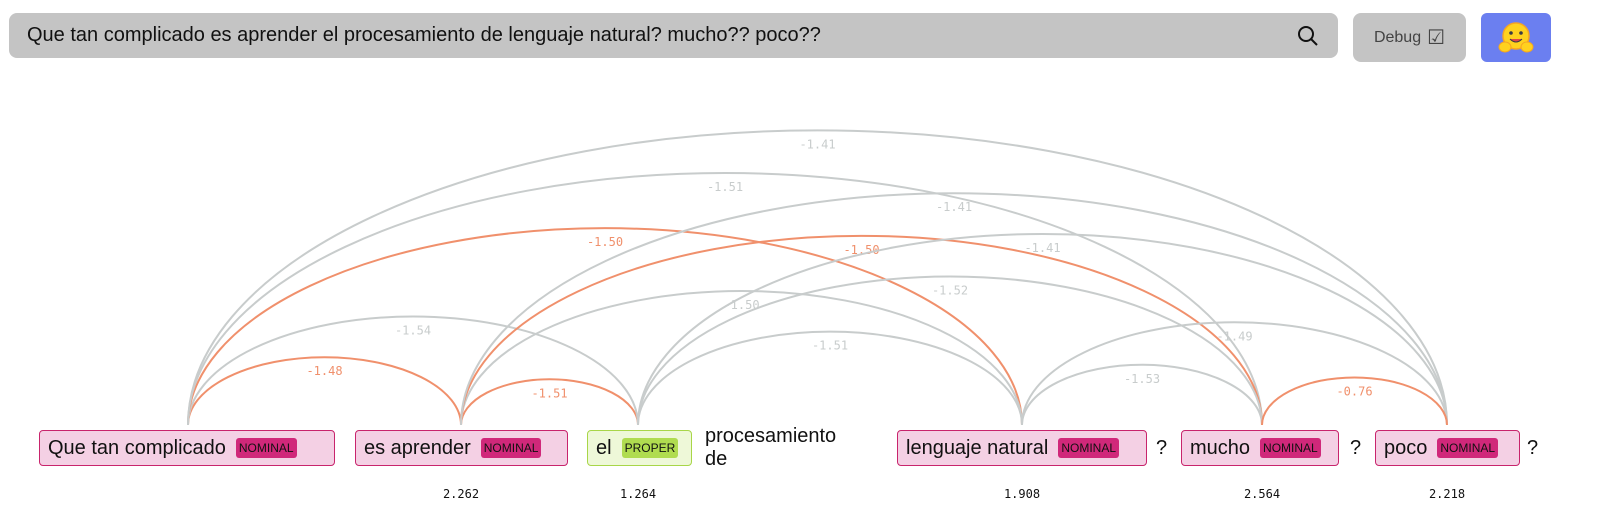 The width and height of the screenshot is (1600, 528). What do you see at coordinates (604, 447) in the screenshot?
I see `mention-text: el` at bounding box center [604, 447].